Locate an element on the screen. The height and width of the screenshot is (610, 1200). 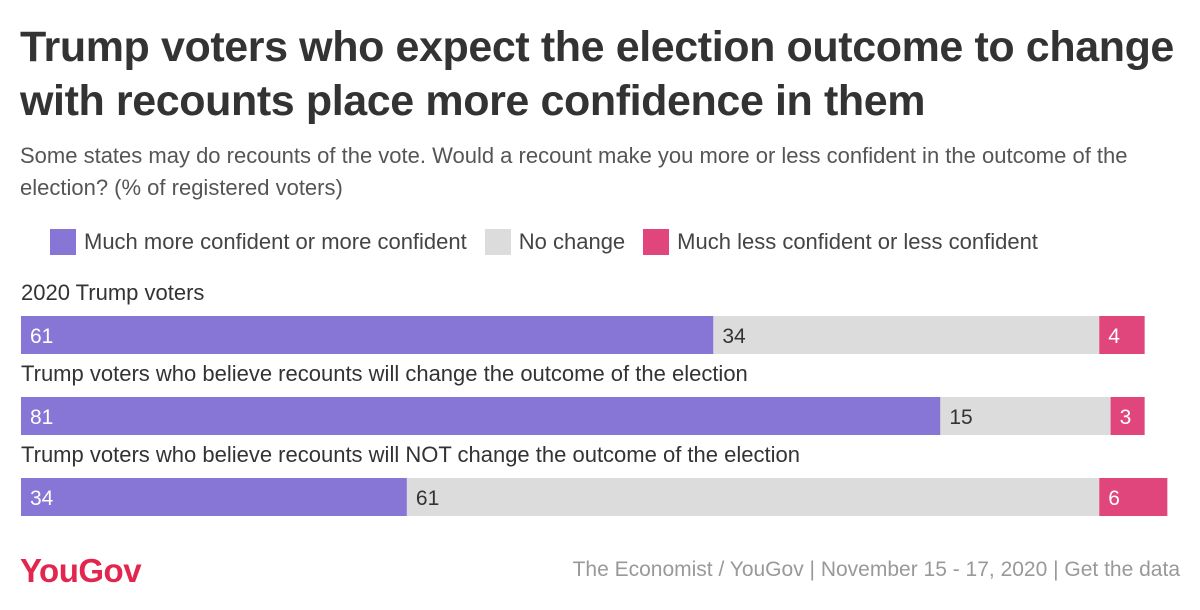
legend-item-more-confident: Much more confident or more confident is located at coordinates (258, 242).